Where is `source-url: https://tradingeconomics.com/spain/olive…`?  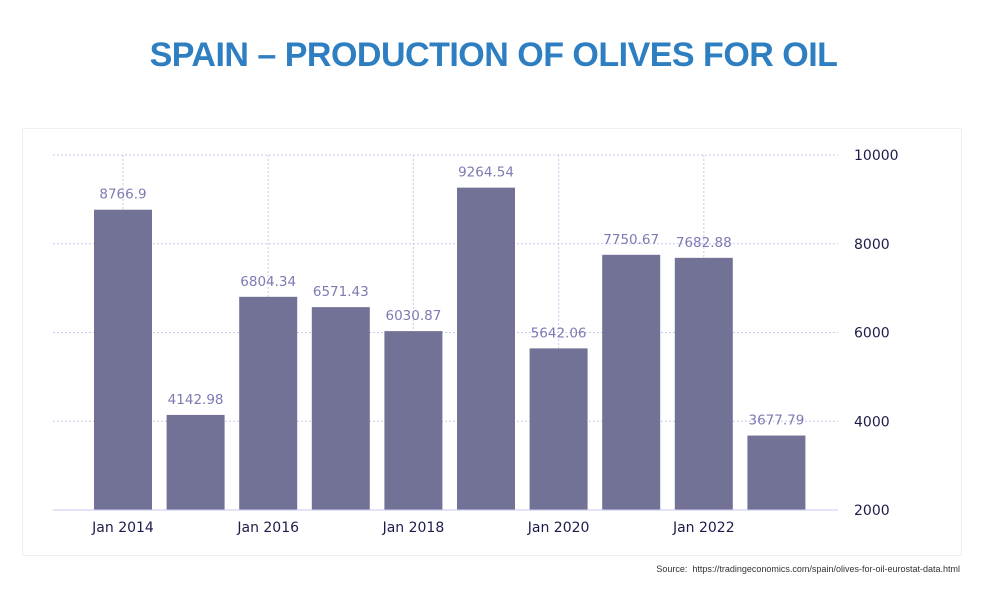
source-url: https://tradingeconomics.com/spain/olive… is located at coordinates (826, 569).